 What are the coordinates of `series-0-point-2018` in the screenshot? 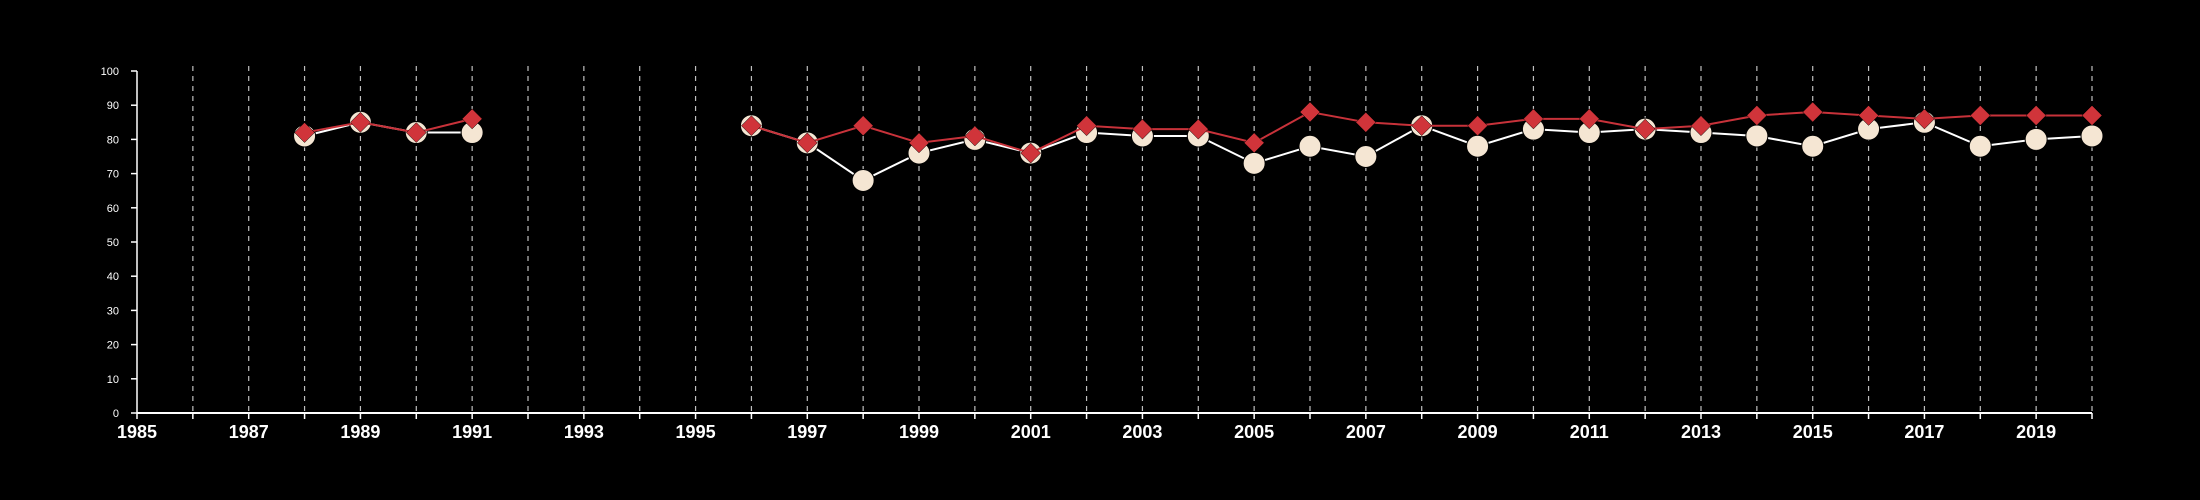 It's located at (1980, 146).